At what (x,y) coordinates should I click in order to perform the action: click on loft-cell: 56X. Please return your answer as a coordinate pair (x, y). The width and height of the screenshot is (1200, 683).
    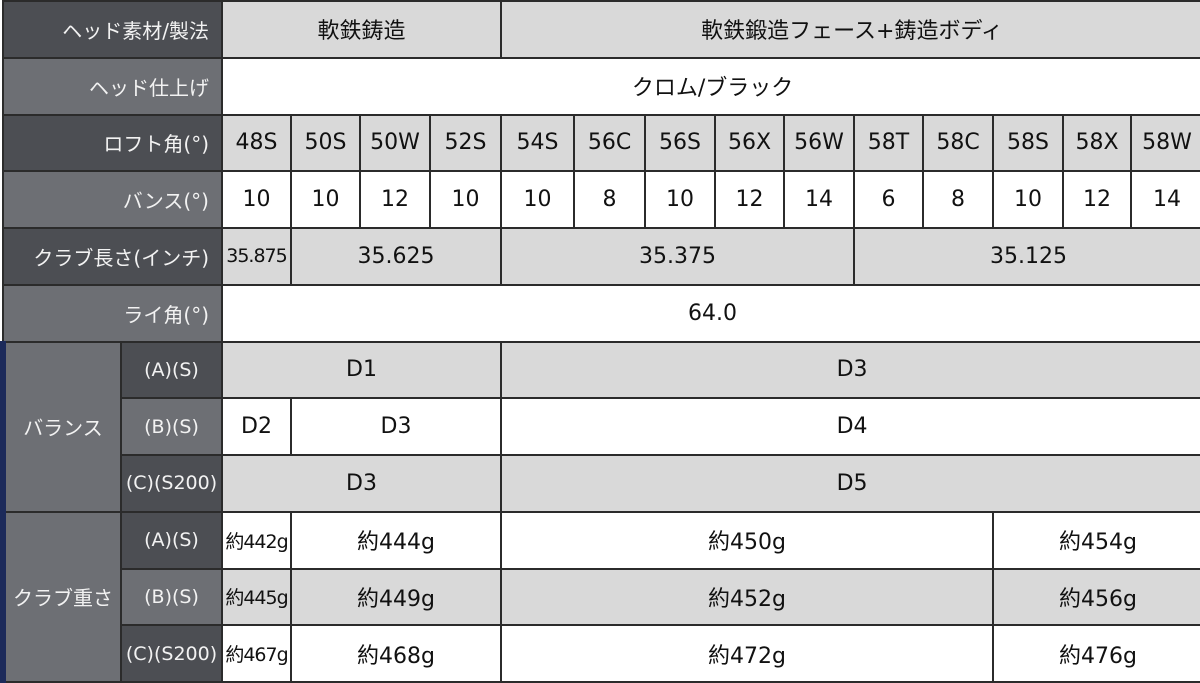
    Looking at the image, I should click on (750, 143).